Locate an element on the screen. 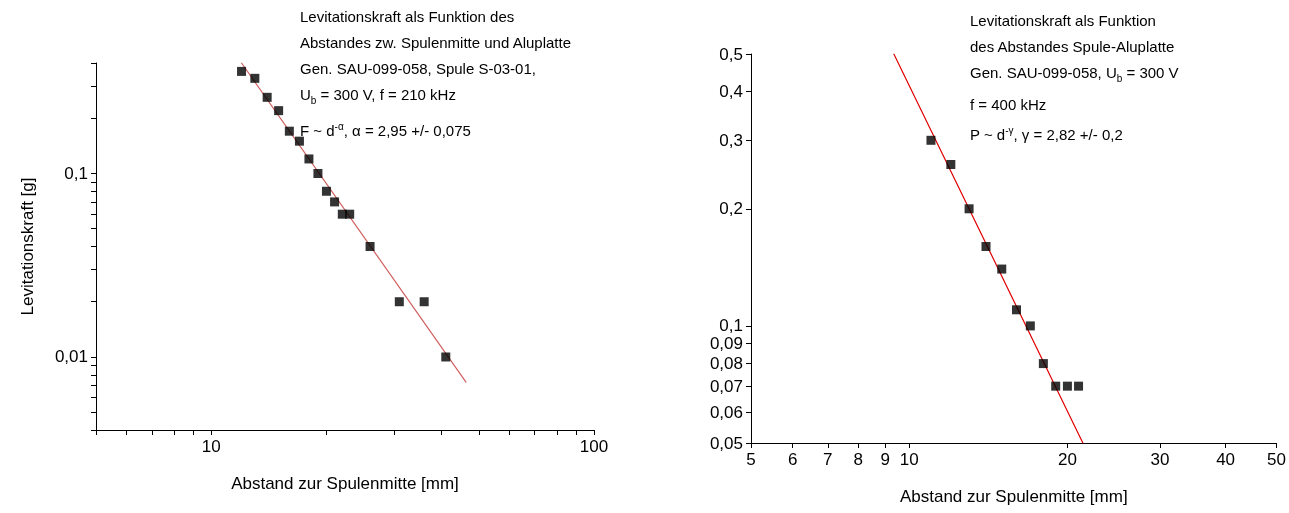 The image size is (1289, 513). annotation: P ~ d$^{-γ}$, γ = 2,82 +/- 0,2 is located at coordinates (1047, 134).